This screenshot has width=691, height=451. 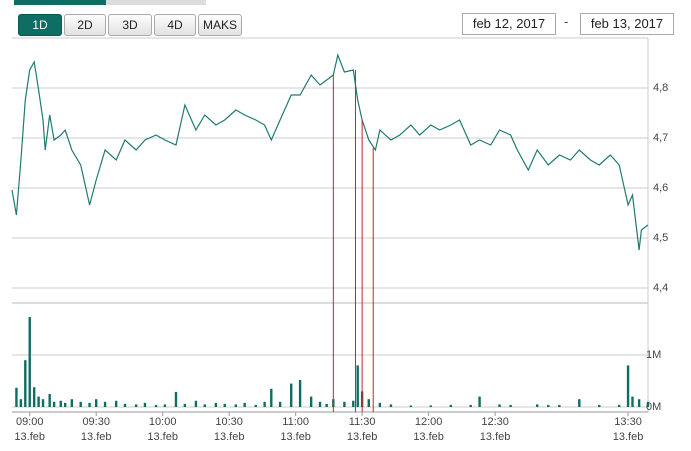 I want to click on date-from: feb 12, 2017, so click(x=509, y=24).